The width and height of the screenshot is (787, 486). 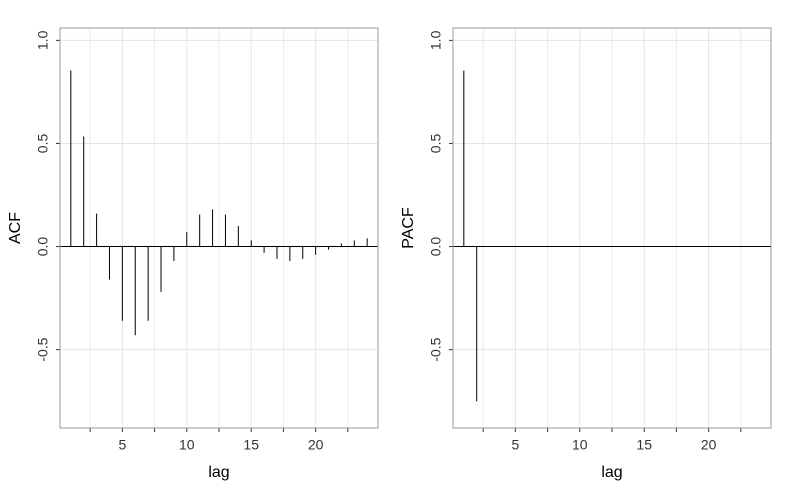 What do you see at coordinates (15, 228) in the screenshot?
I see `y-axis-title: ACF` at bounding box center [15, 228].